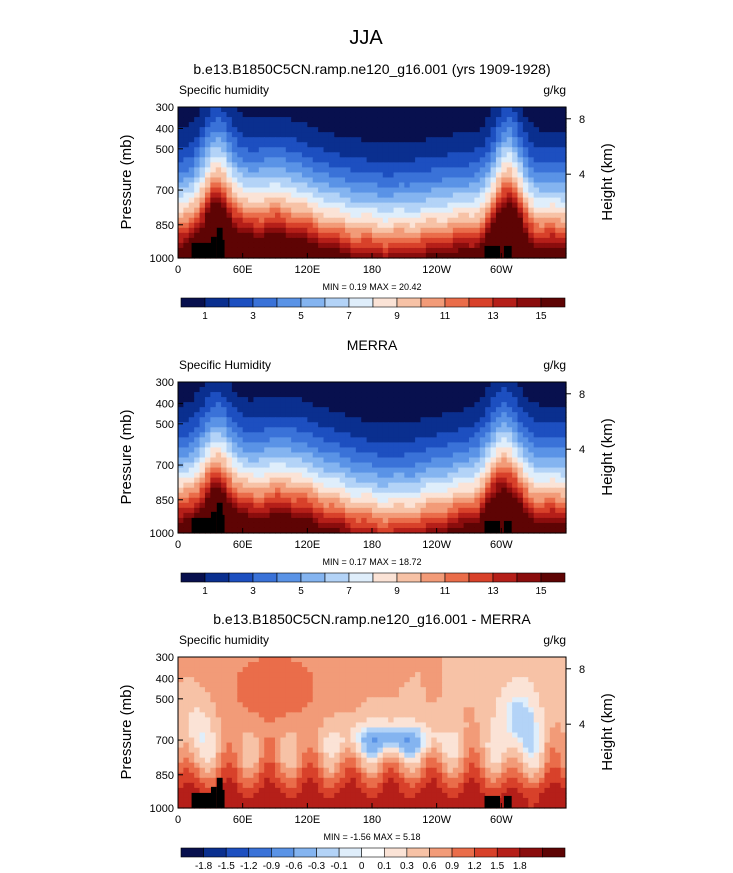  What do you see at coordinates (582, 450) in the screenshot?
I see `height-tick-label: 4` at bounding box center [582, 450].